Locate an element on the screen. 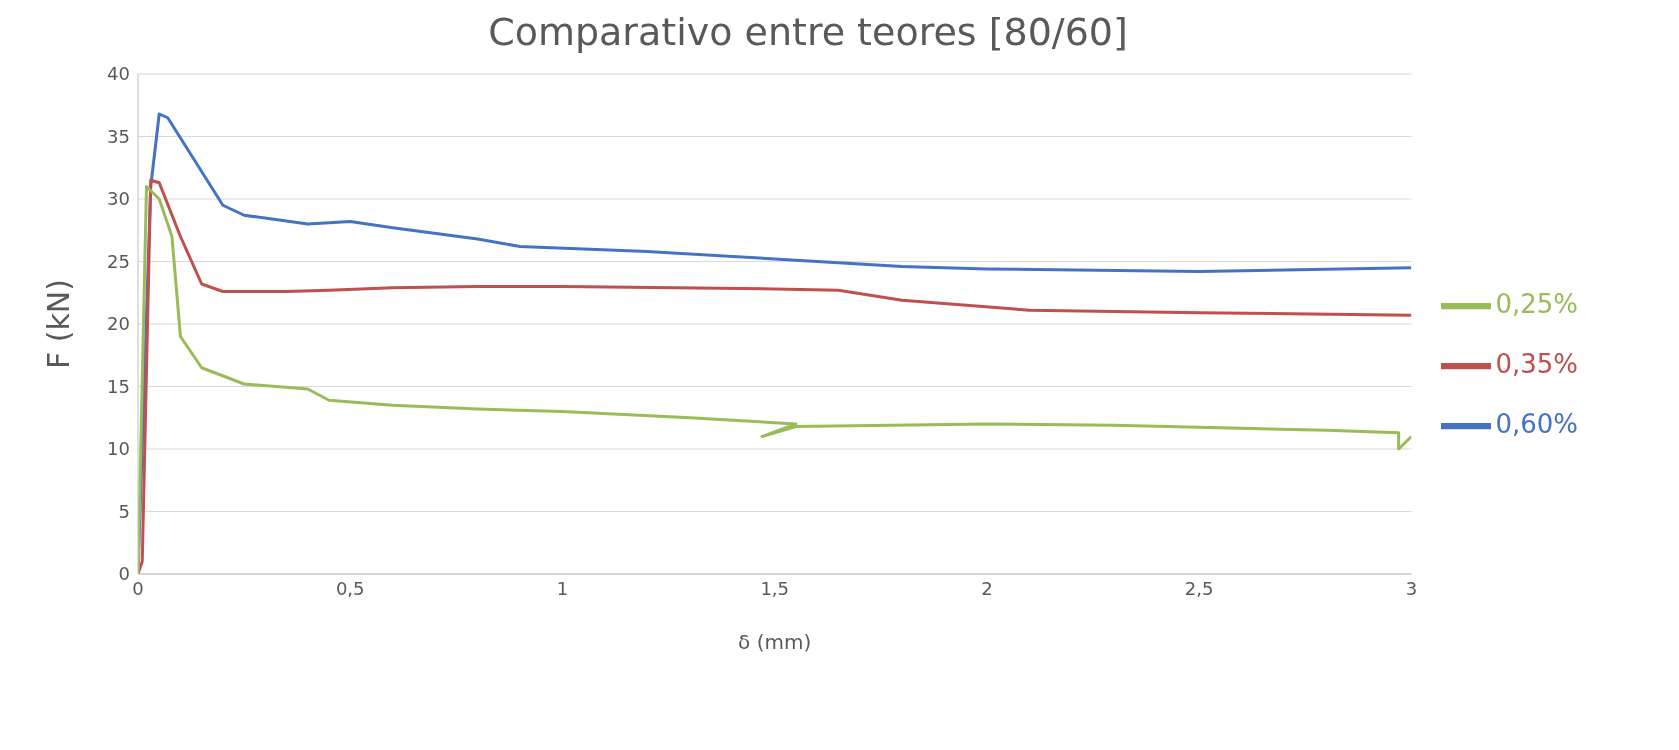  x-tick-label: 3 is located at coordinates (1411, 588).